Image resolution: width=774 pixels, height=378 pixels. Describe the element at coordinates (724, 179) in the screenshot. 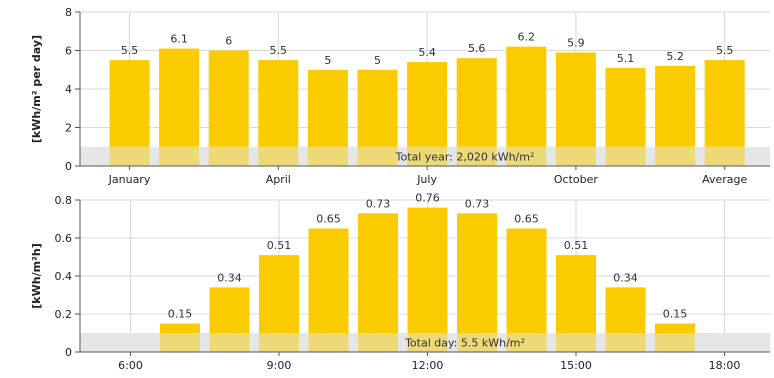

I see `monthly-x-tick-label: Average` at that location.